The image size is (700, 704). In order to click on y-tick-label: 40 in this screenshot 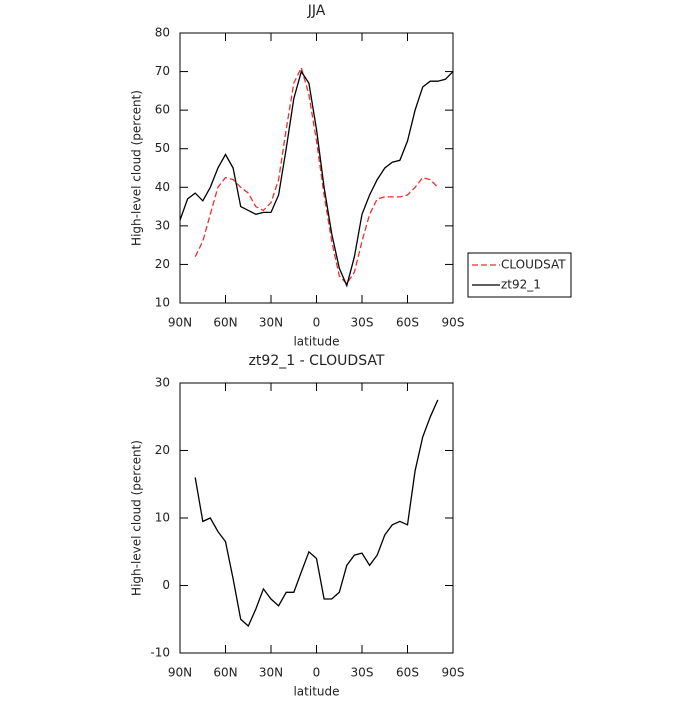, I will do `click(162, 187)`.